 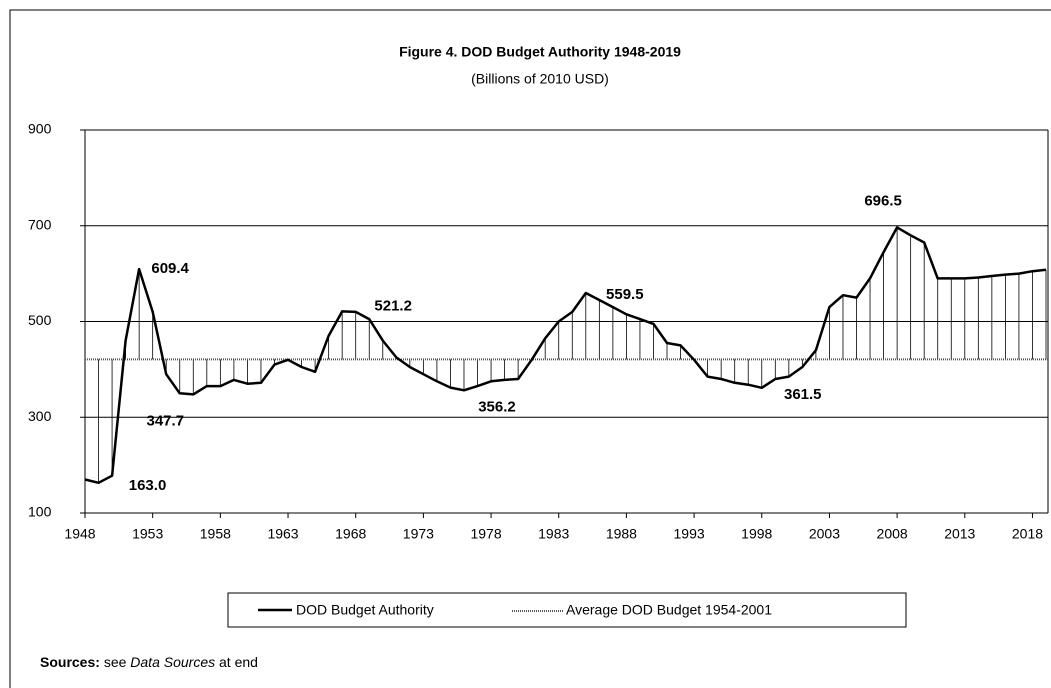 I want to click on source-note: Sources: see Data Sources at end, so click(x=149, y=662).